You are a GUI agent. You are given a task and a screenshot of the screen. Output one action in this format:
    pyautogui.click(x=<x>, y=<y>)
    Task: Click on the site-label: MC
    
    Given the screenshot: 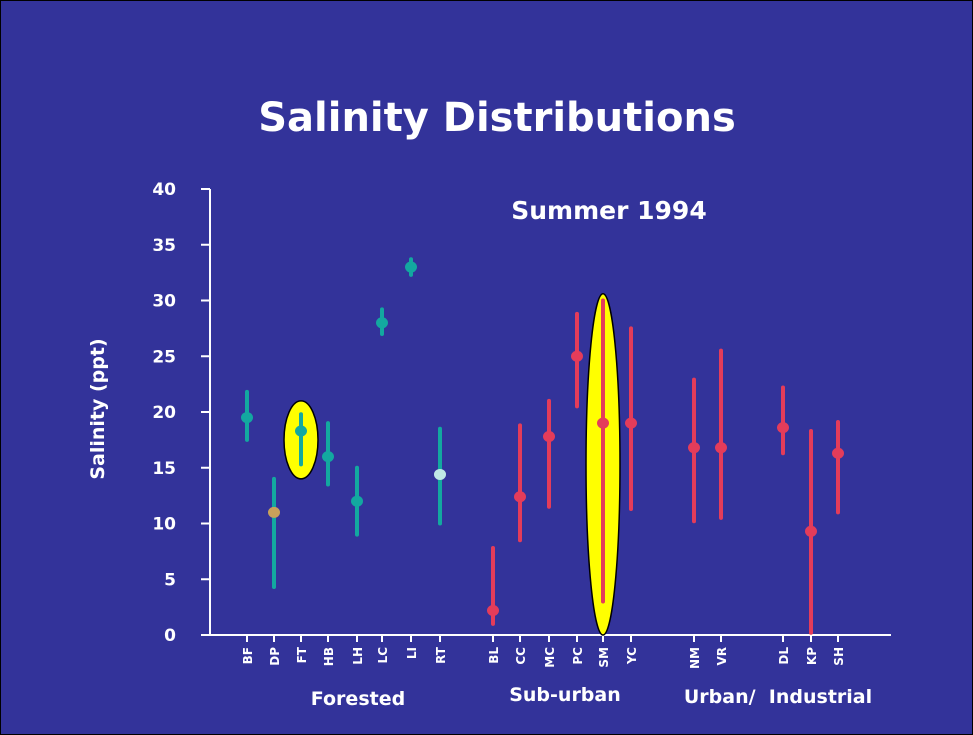 What is the action you would take?
    pyautogui.click(x=550, y=657)
    